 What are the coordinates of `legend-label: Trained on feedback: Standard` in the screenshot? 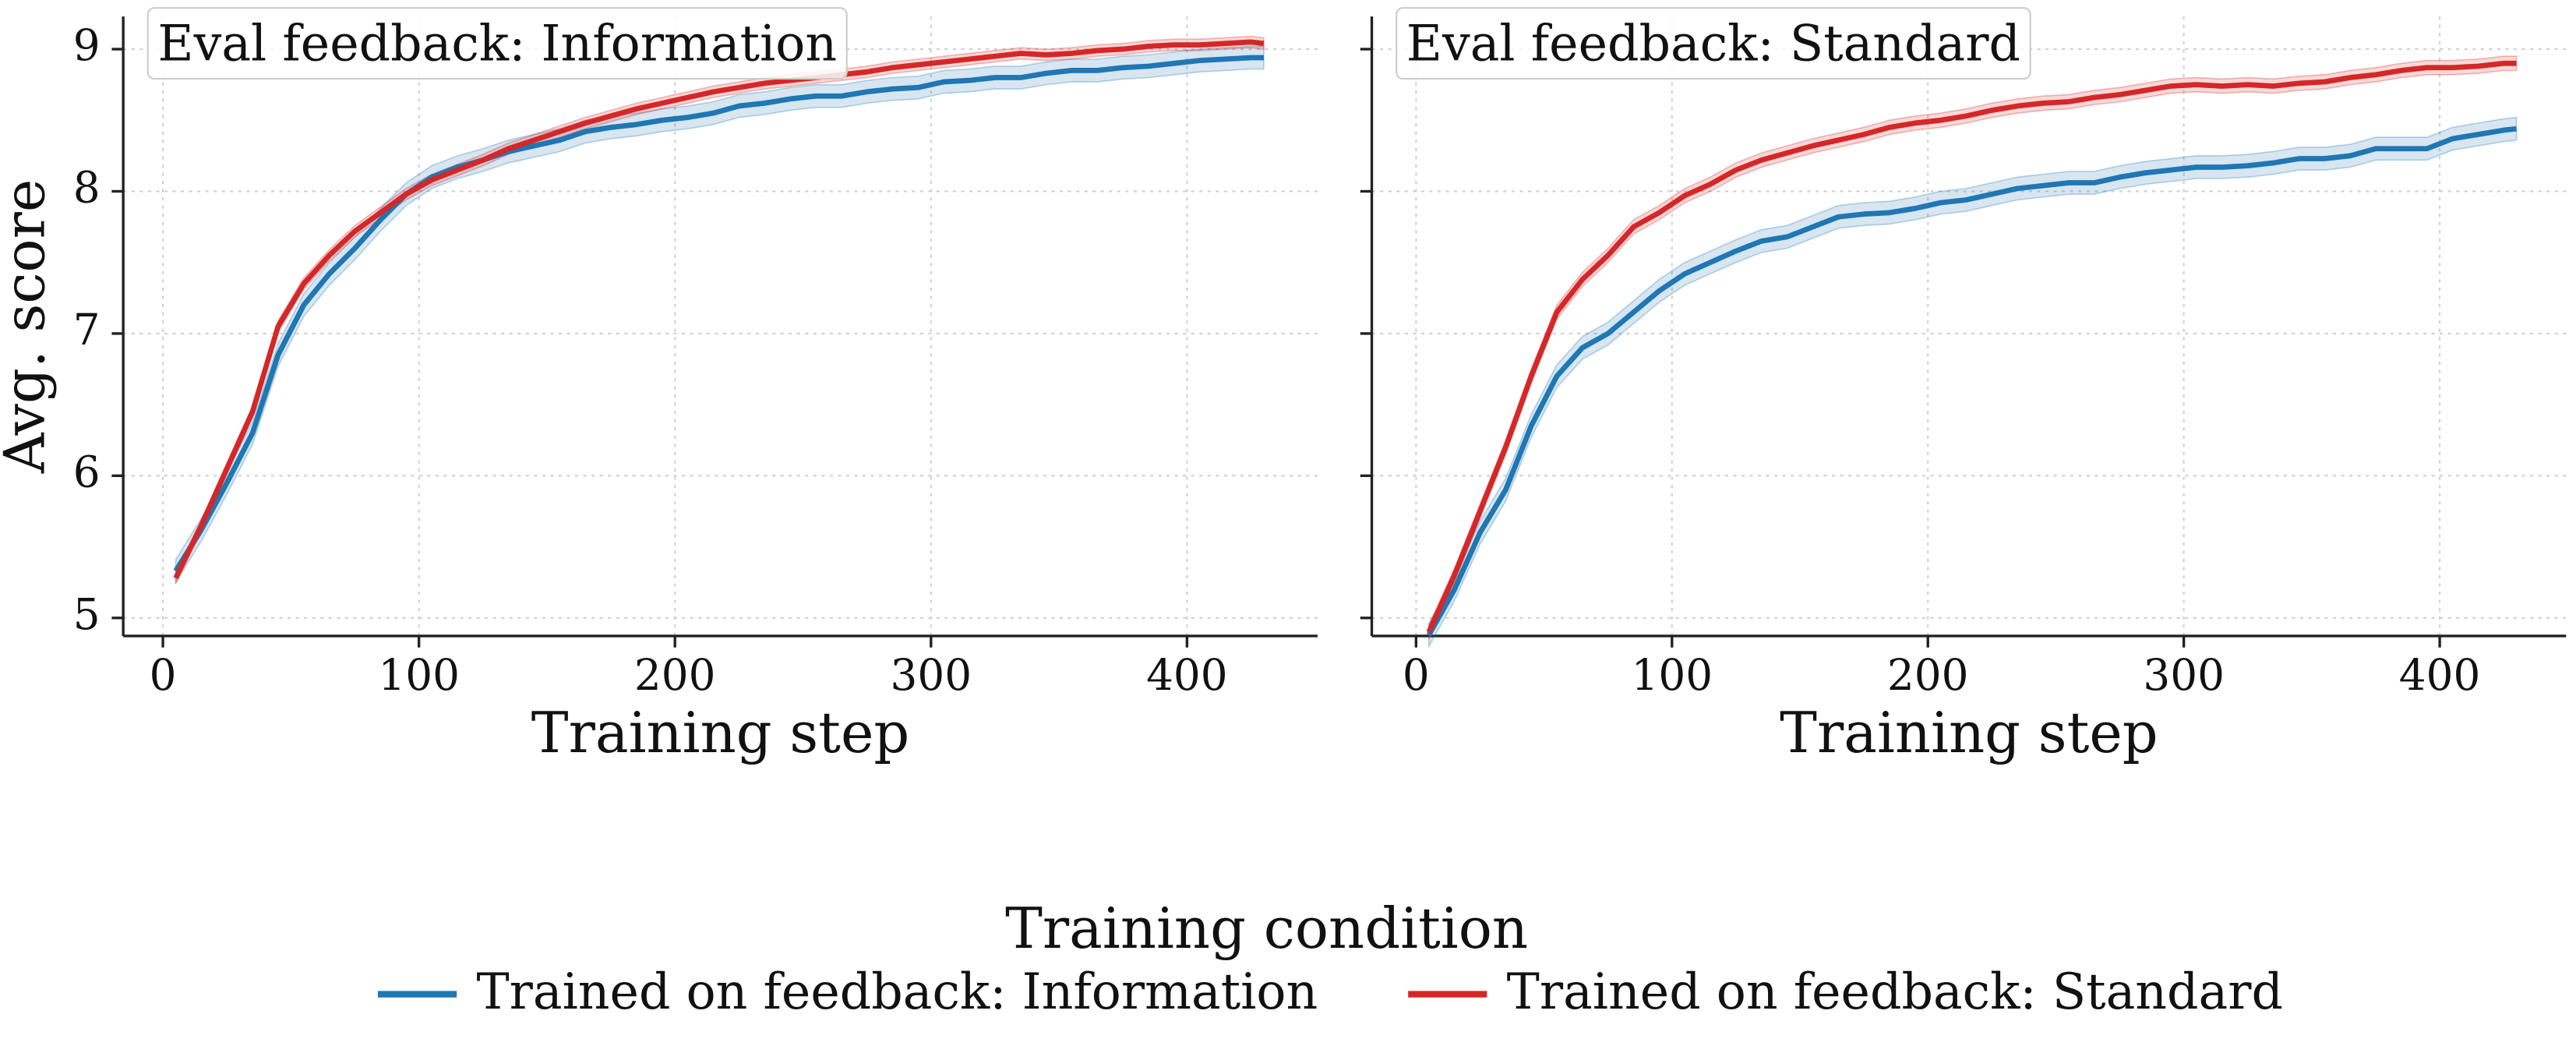 It's located at (1895, 991).